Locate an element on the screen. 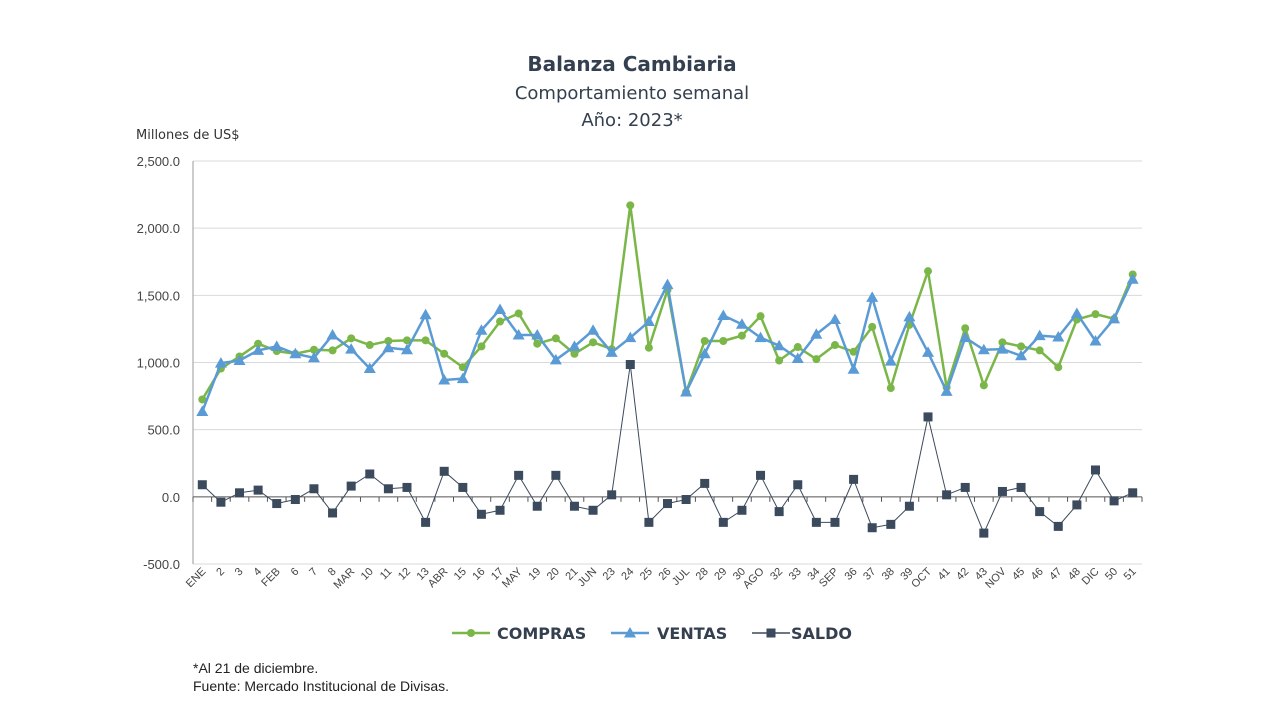 This screenshot has height=720, width=1280. y-axis-unit-label: Millones de US$ is located at coordinates (188, 135).